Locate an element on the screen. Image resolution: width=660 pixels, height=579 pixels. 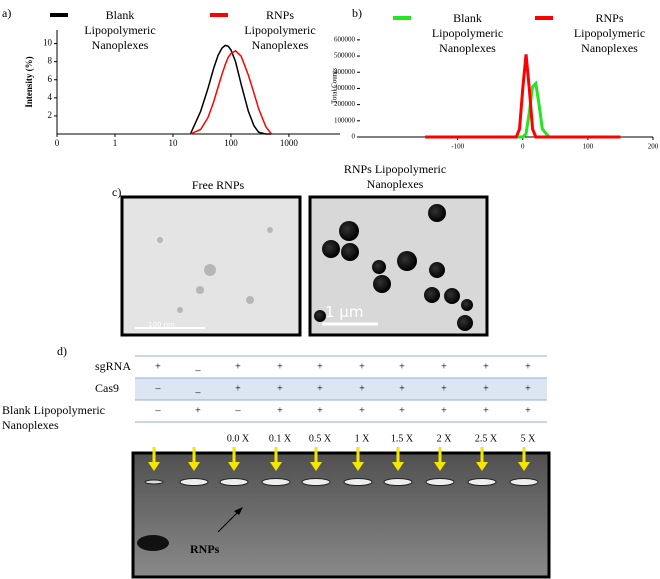
y-tick-label: 100000 is located at coordinates (345, 120).